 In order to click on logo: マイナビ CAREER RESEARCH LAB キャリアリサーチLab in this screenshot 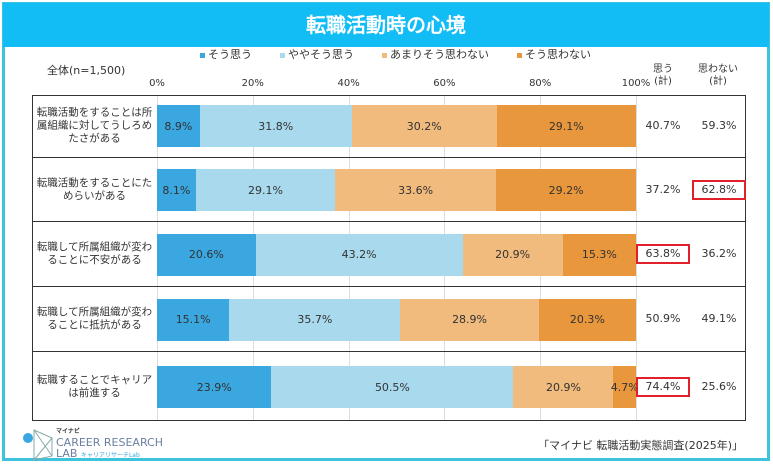, I will do `click(92, 443)`.